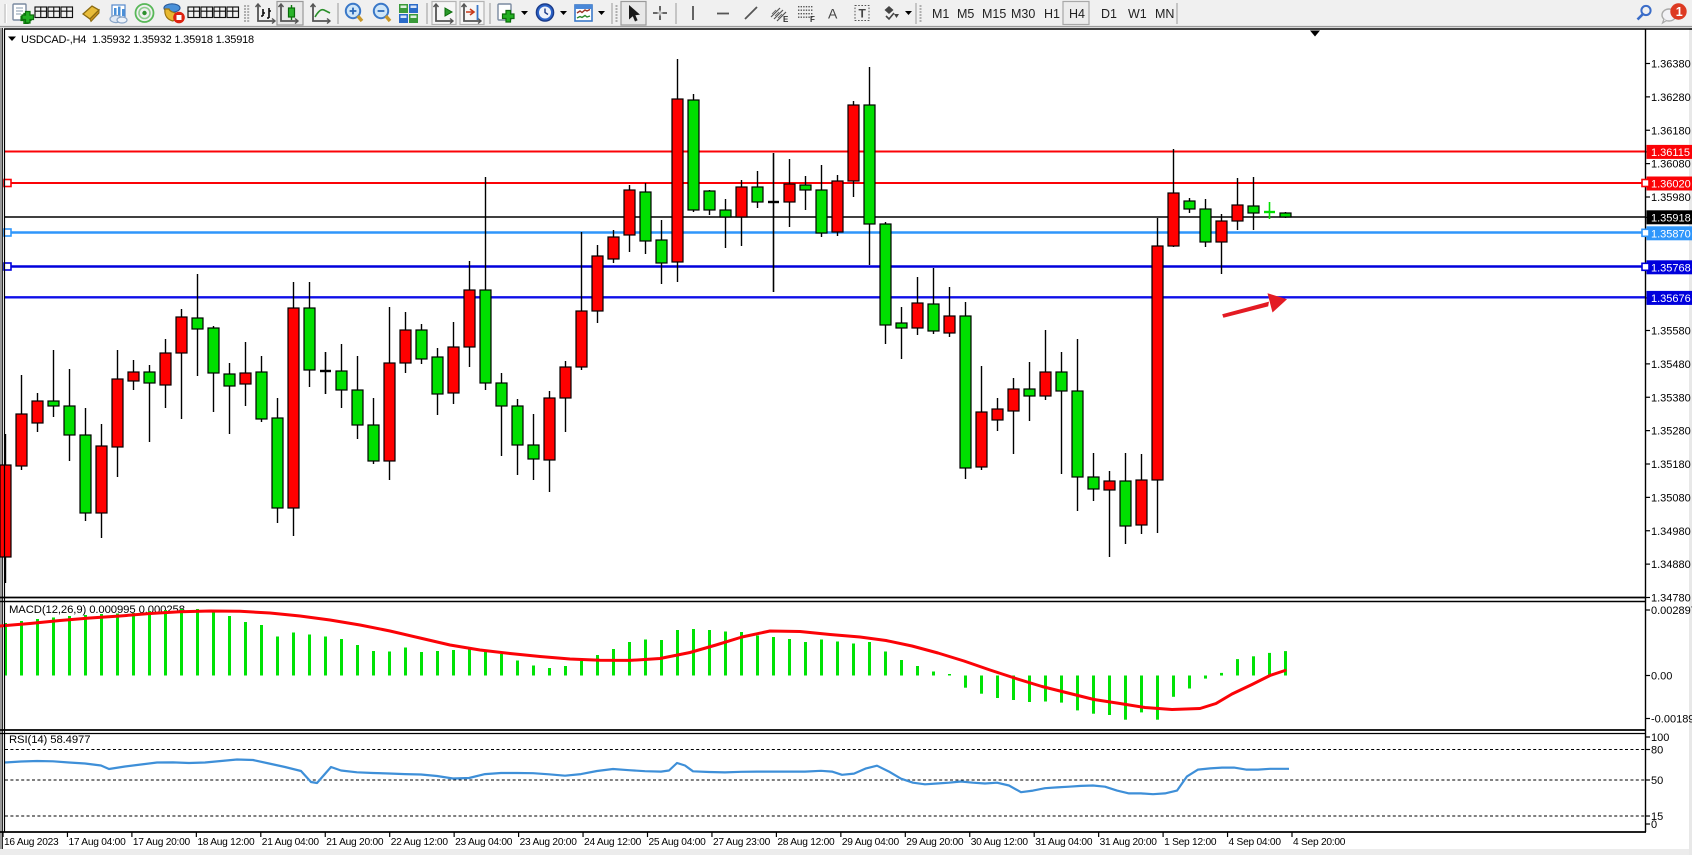 The image size is (1692, 855). What do you see at coordinates (1064, 842) in the screenshot?
I see `svg-text: 31 Aug 04:00` at bounding box center [1064, 842].